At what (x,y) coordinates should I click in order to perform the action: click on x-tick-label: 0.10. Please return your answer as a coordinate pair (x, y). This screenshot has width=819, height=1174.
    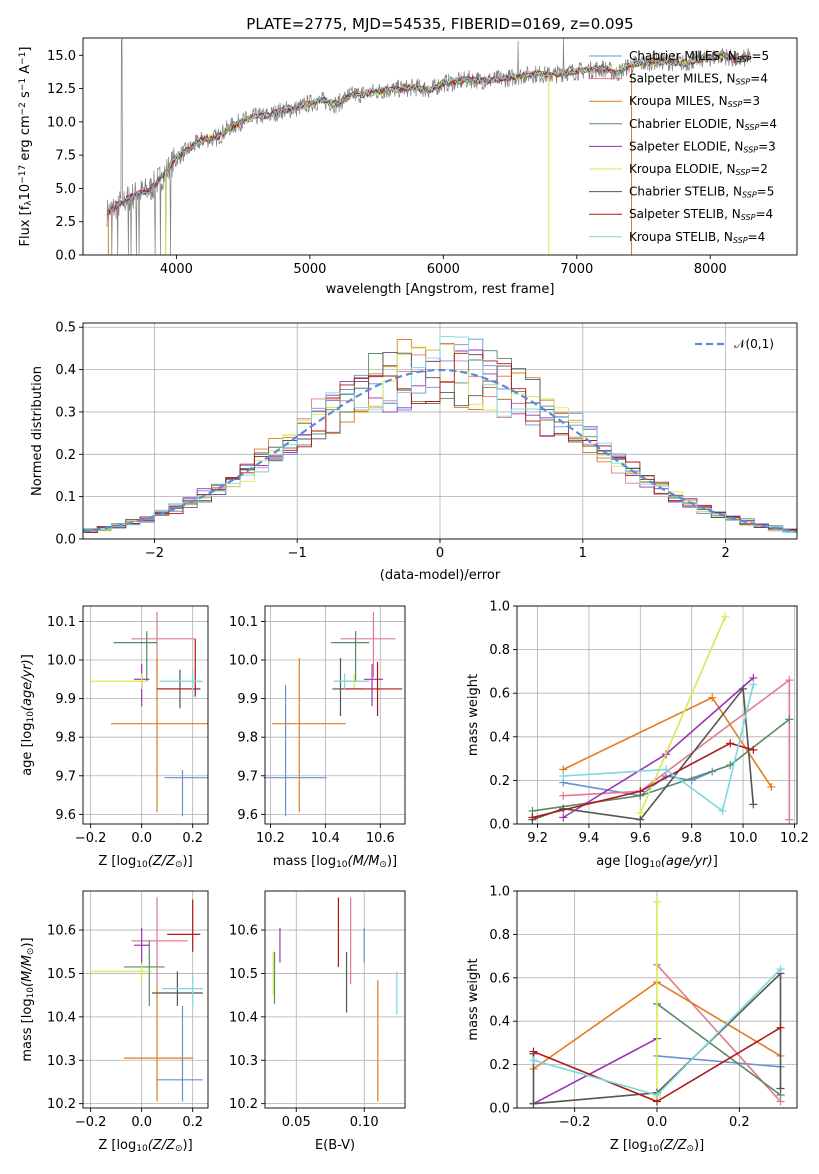
    Looking at the image, I should click on (364, 1122).